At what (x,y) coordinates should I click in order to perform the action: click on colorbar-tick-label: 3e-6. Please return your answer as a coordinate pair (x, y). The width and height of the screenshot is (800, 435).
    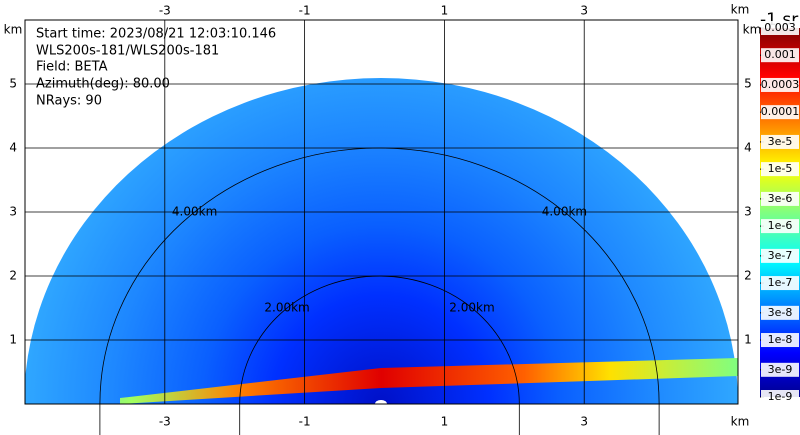
    Looking at the image, I should click on (780, 198).